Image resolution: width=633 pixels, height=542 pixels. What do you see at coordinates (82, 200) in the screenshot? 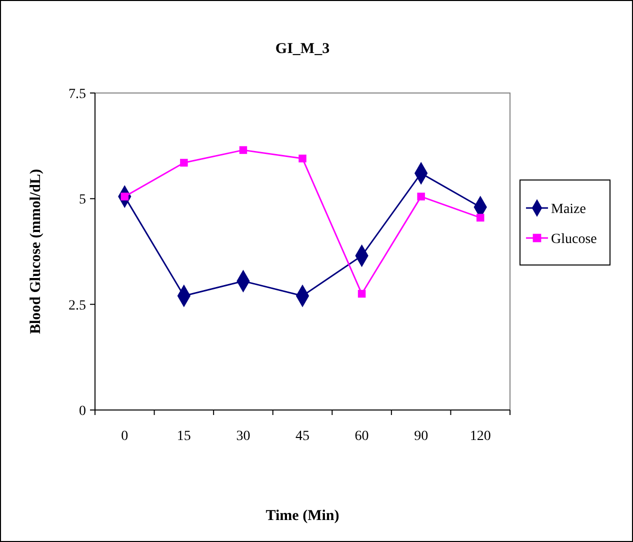
I see `y-tick-label: 5` at bounding box center [82, 200].